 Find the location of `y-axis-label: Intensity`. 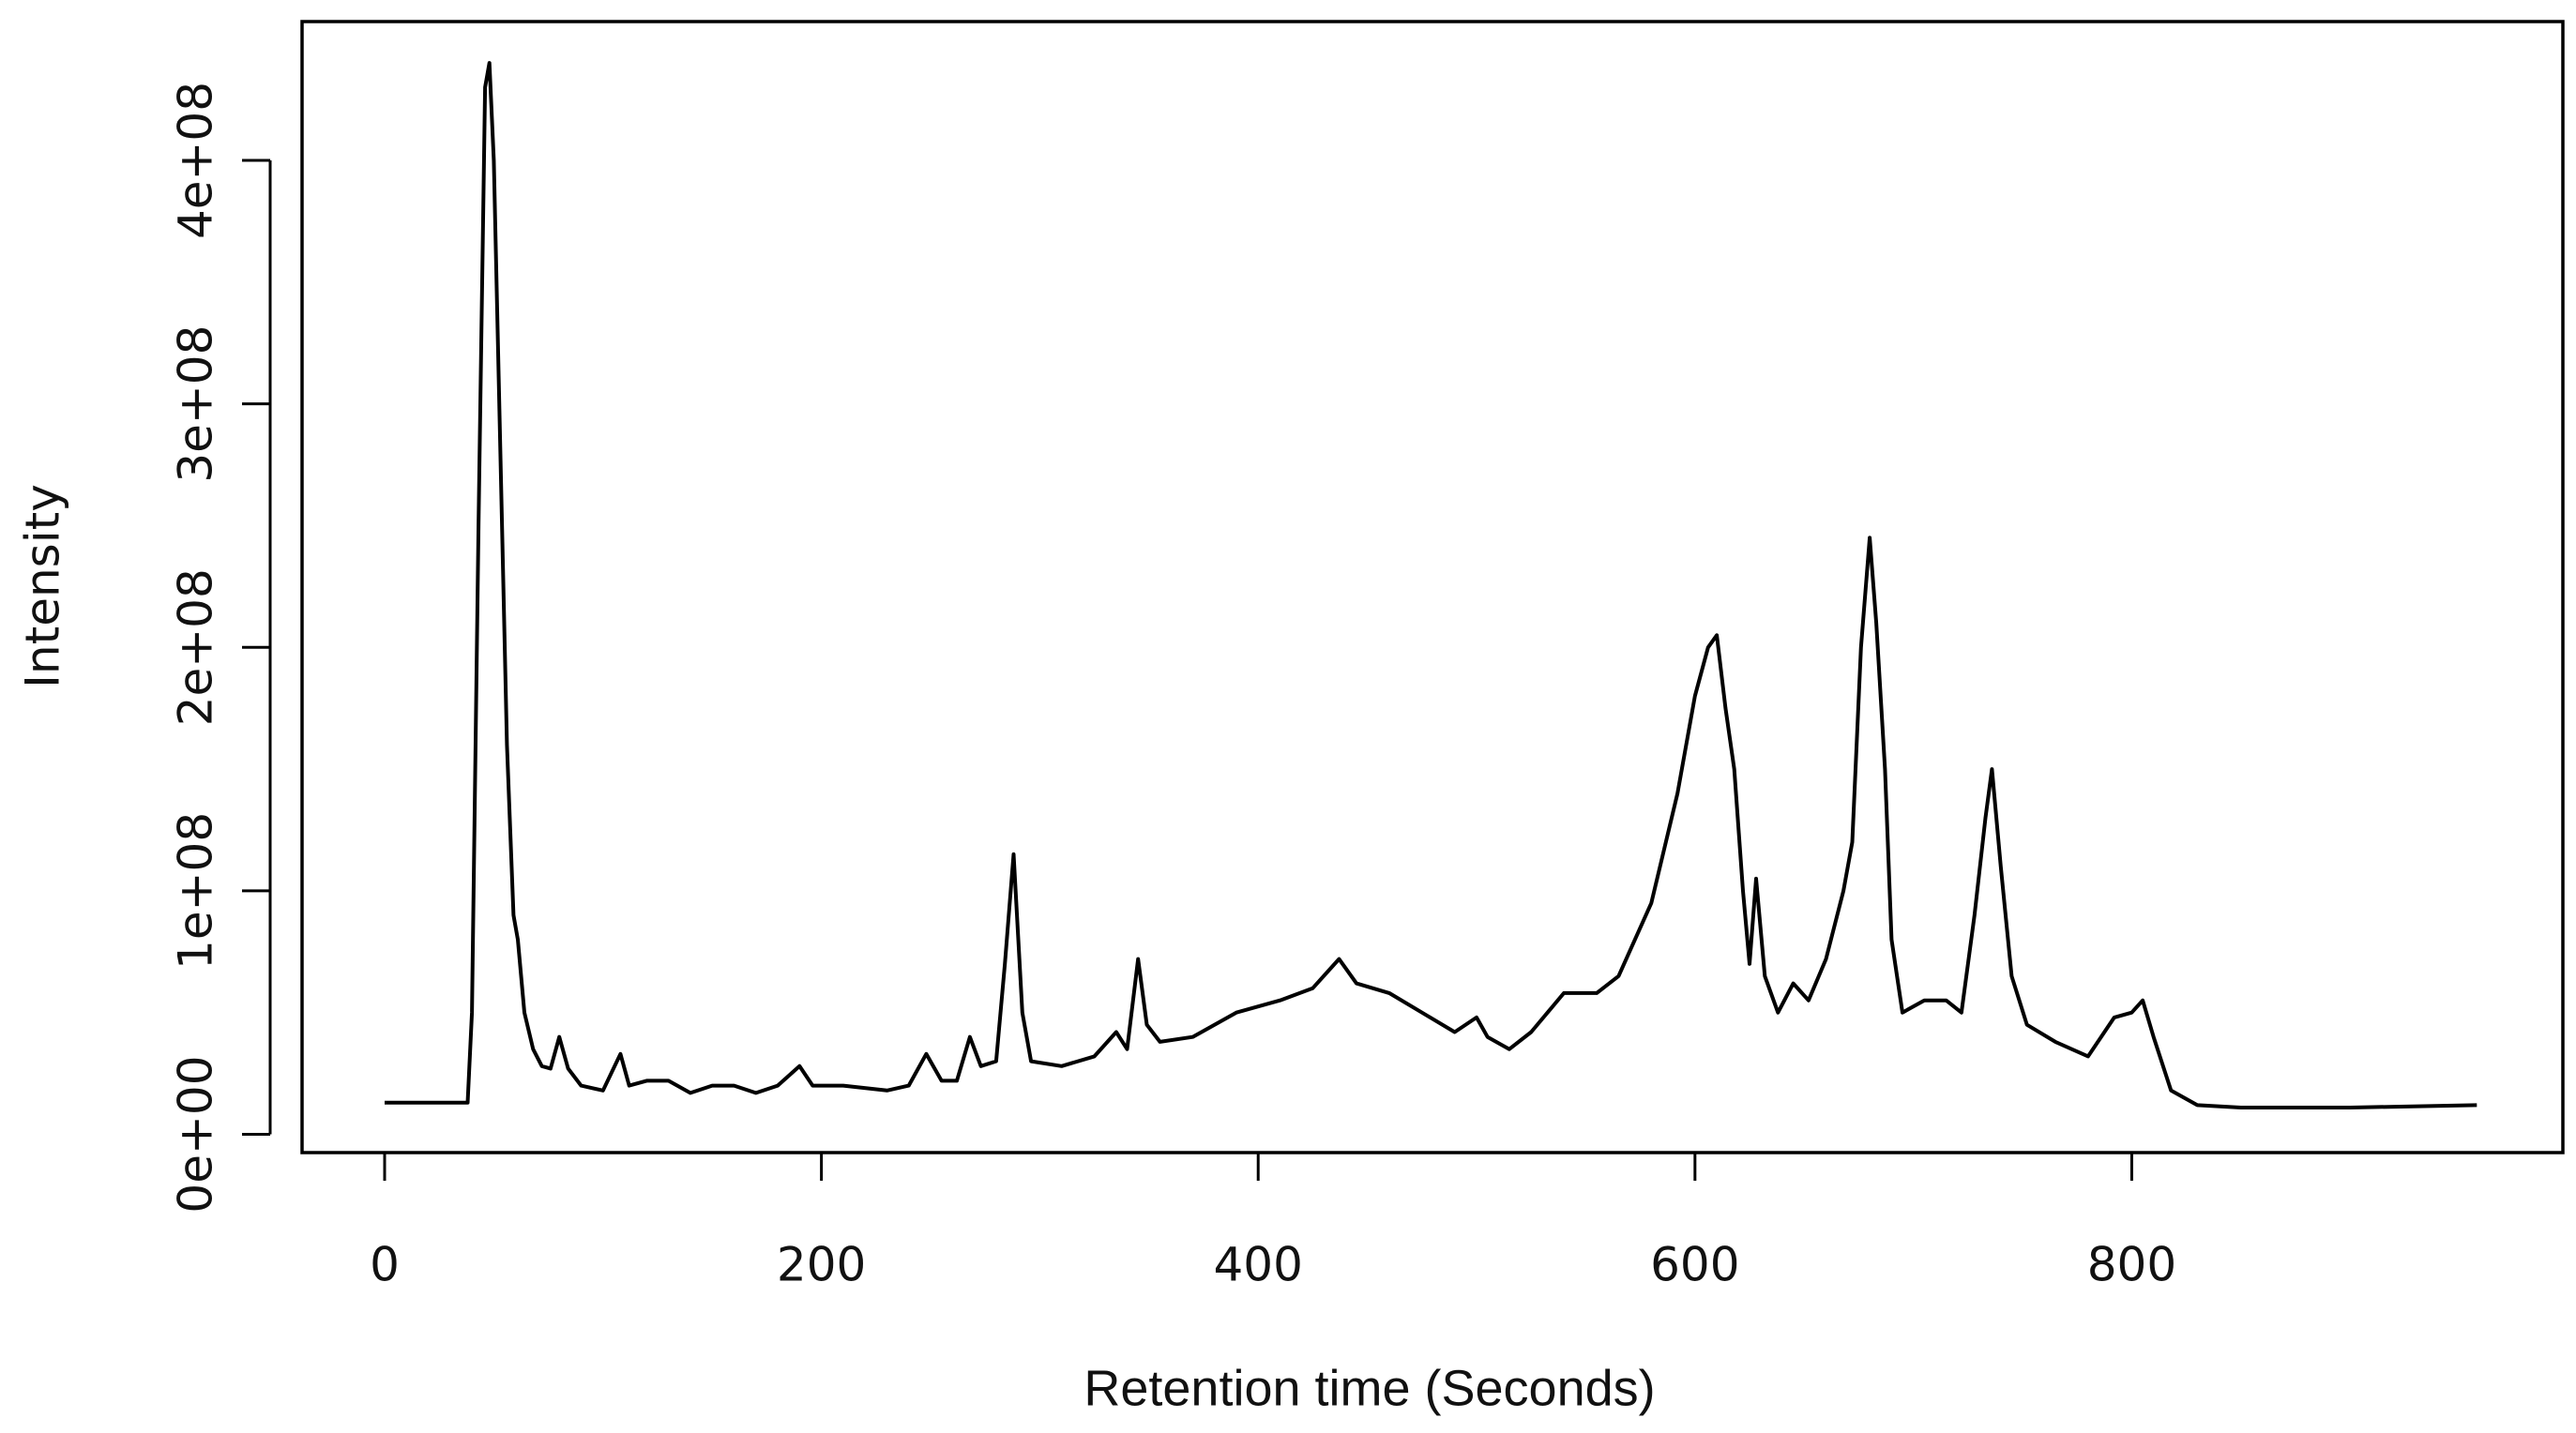

y-axis-label: Intensity is located at coordinates (43, 586).